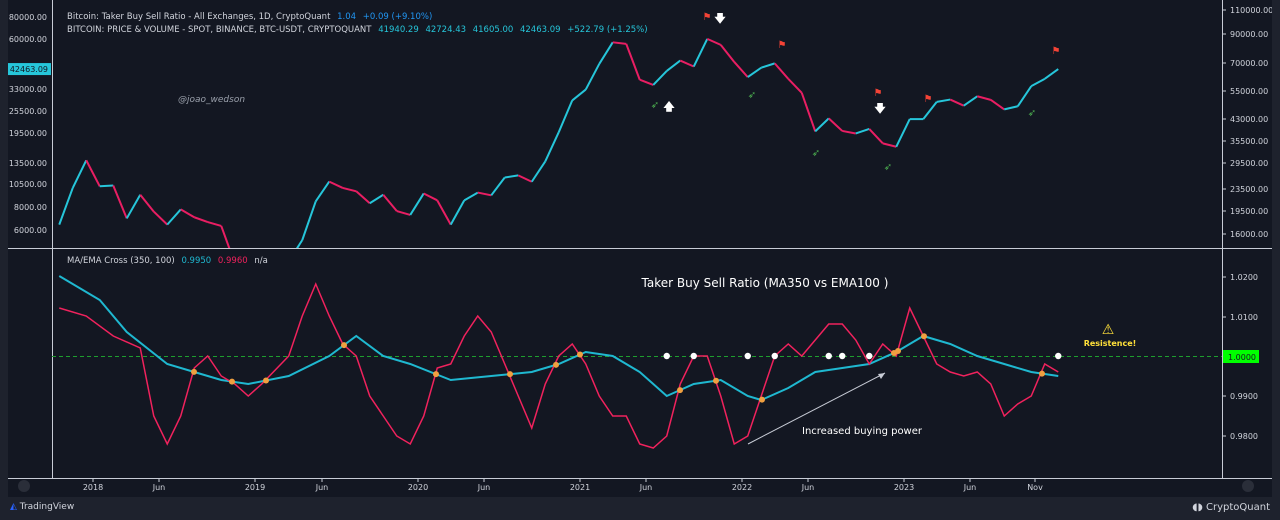 The height and width of the screenshot is (520, 1280). Describe the element at coordinates (1249, 91) in the screenshot. I see `right-axis-tick: 55000.00` at that location.